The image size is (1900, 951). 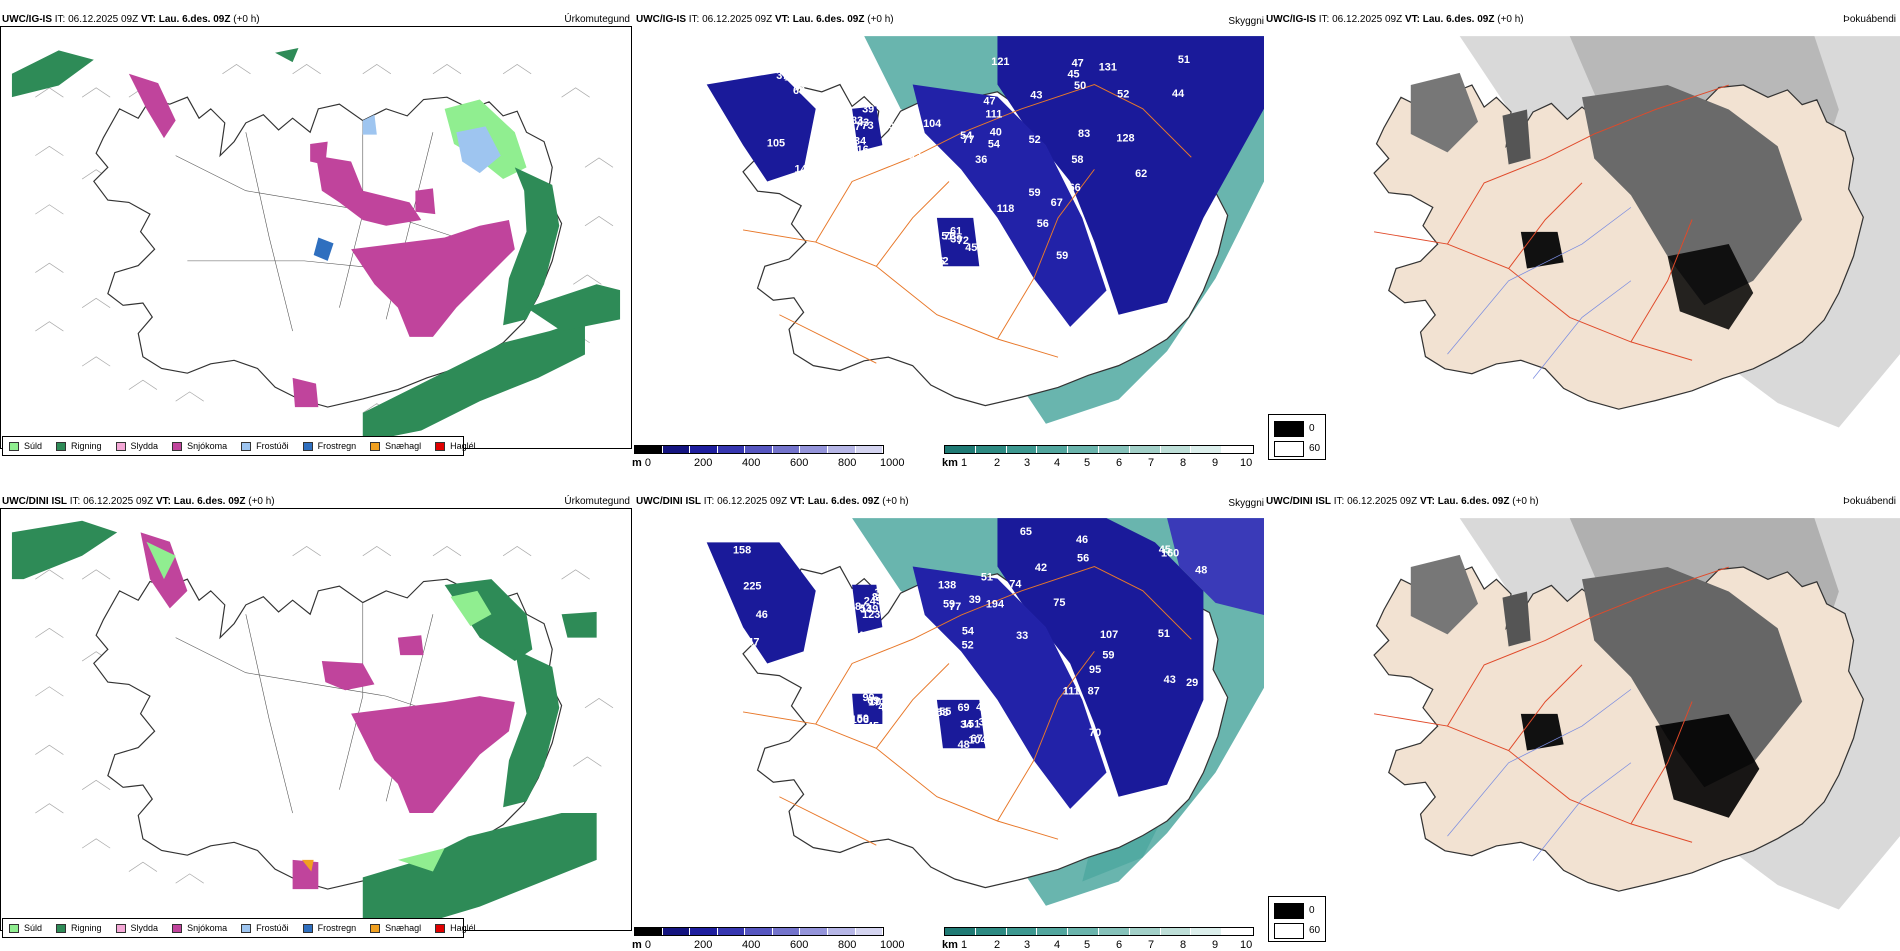 What do you see at coordinates (993, 115) in the screenshot?
I see `ceiling-value-label: 111` at bounding box center [993, 115].